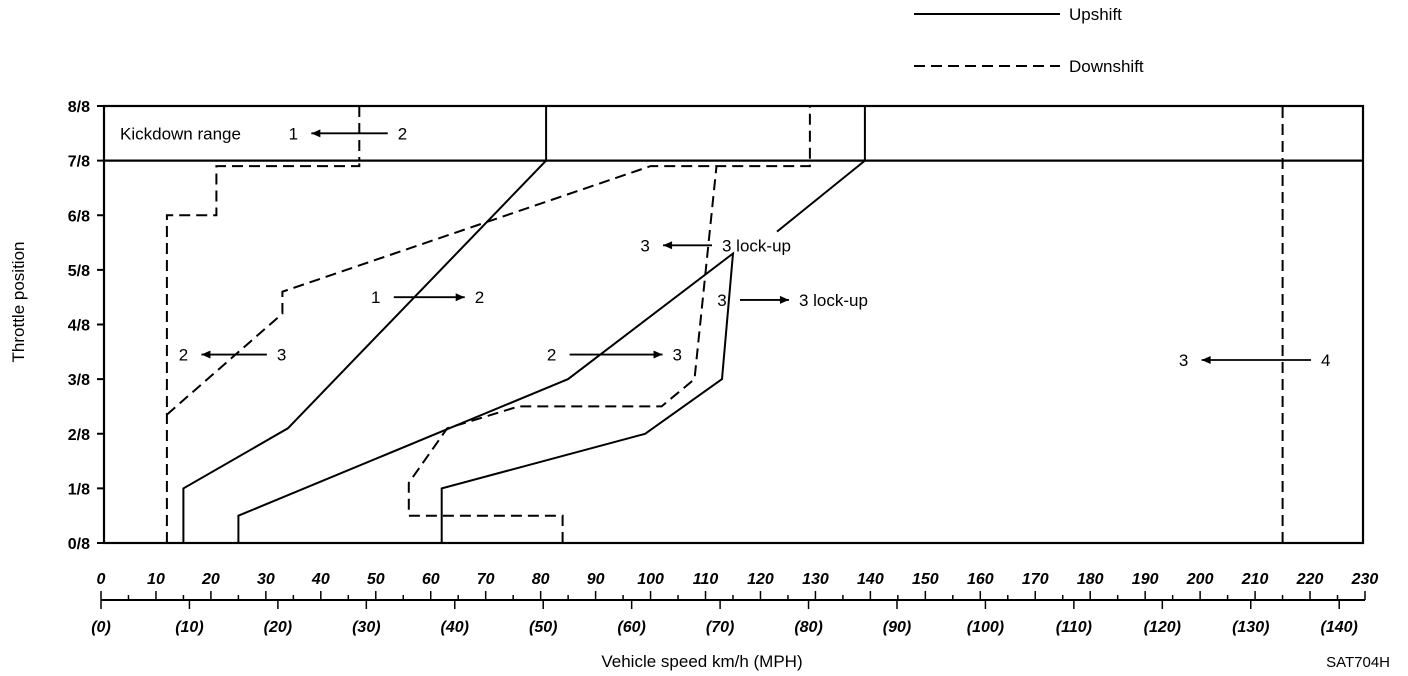 This screenshot has width=1408, height=676. Describe the element at coordinates (721, 300) in the screenshot. I see `annotation-label-from-5: 3` at that location.